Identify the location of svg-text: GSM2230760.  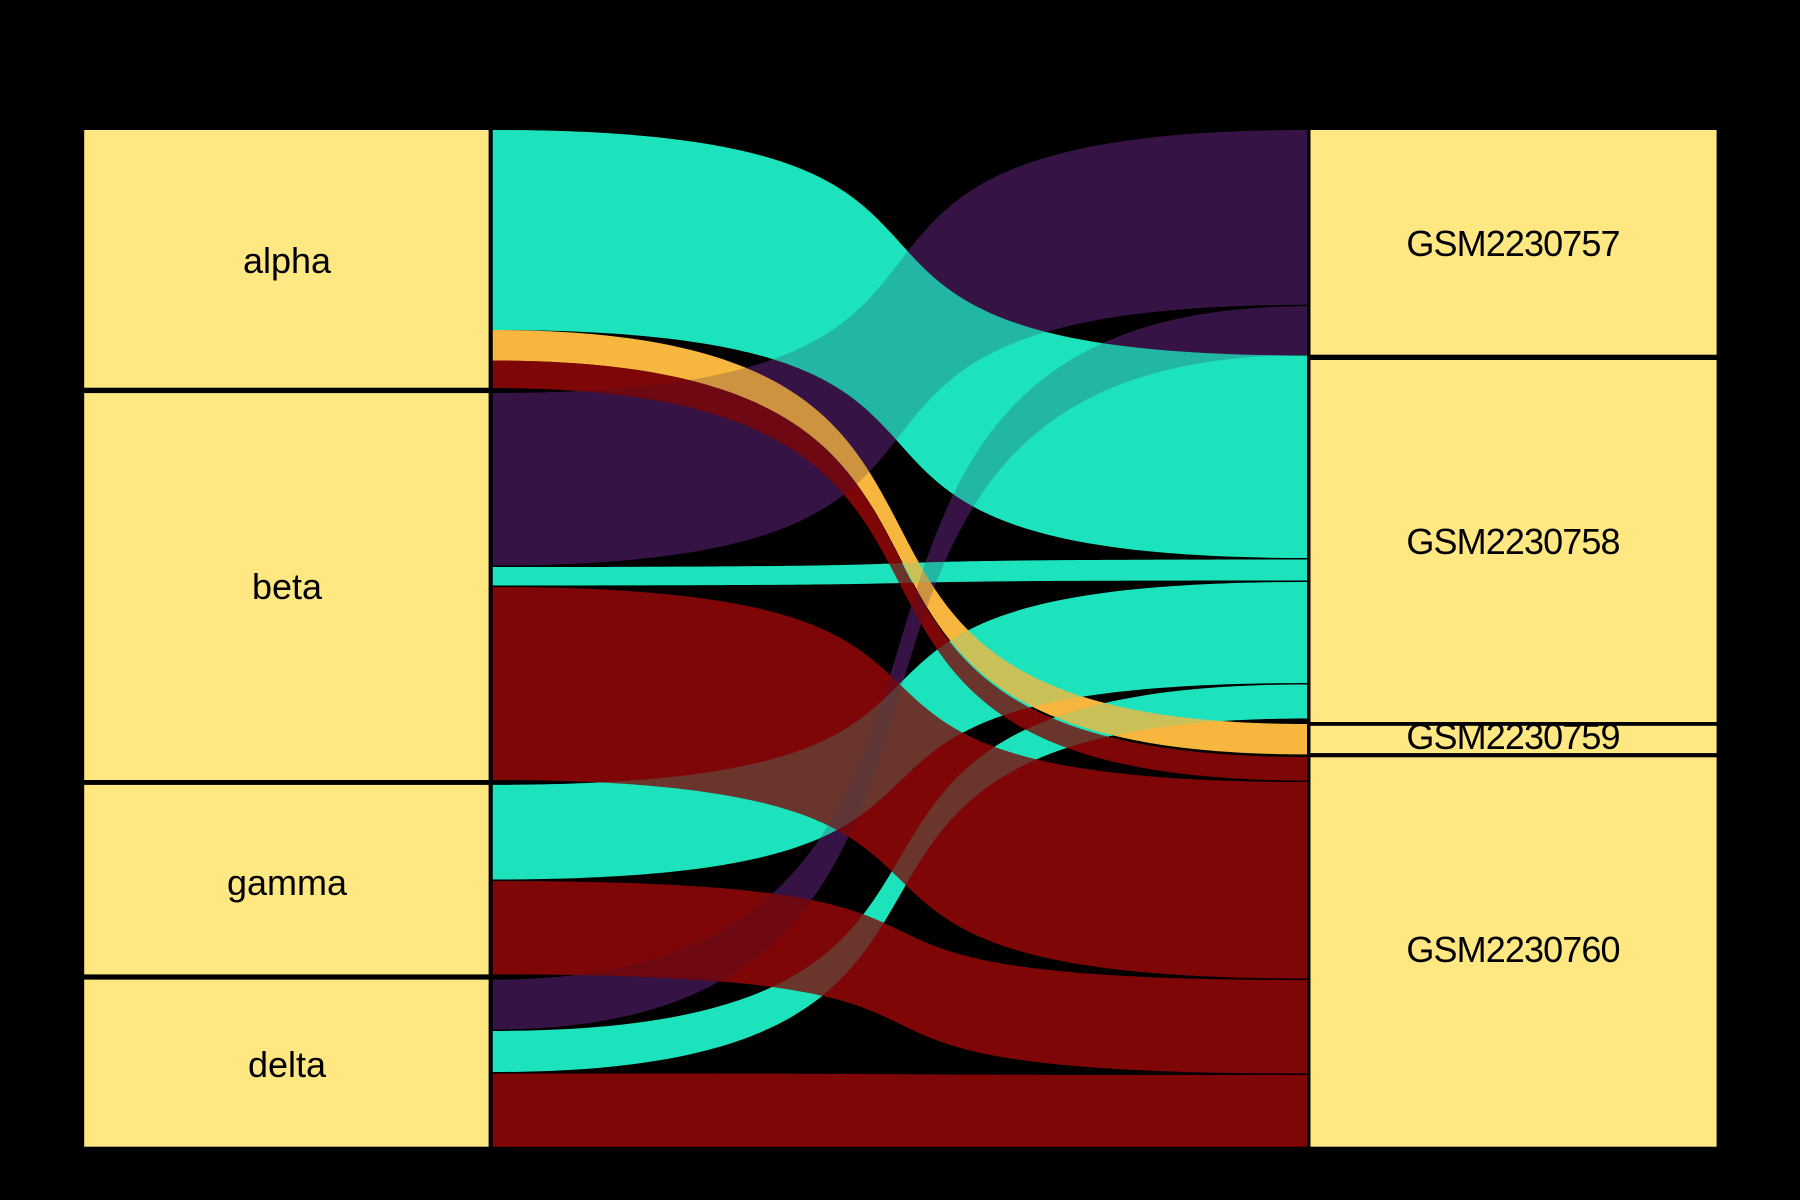
(1512, 949).